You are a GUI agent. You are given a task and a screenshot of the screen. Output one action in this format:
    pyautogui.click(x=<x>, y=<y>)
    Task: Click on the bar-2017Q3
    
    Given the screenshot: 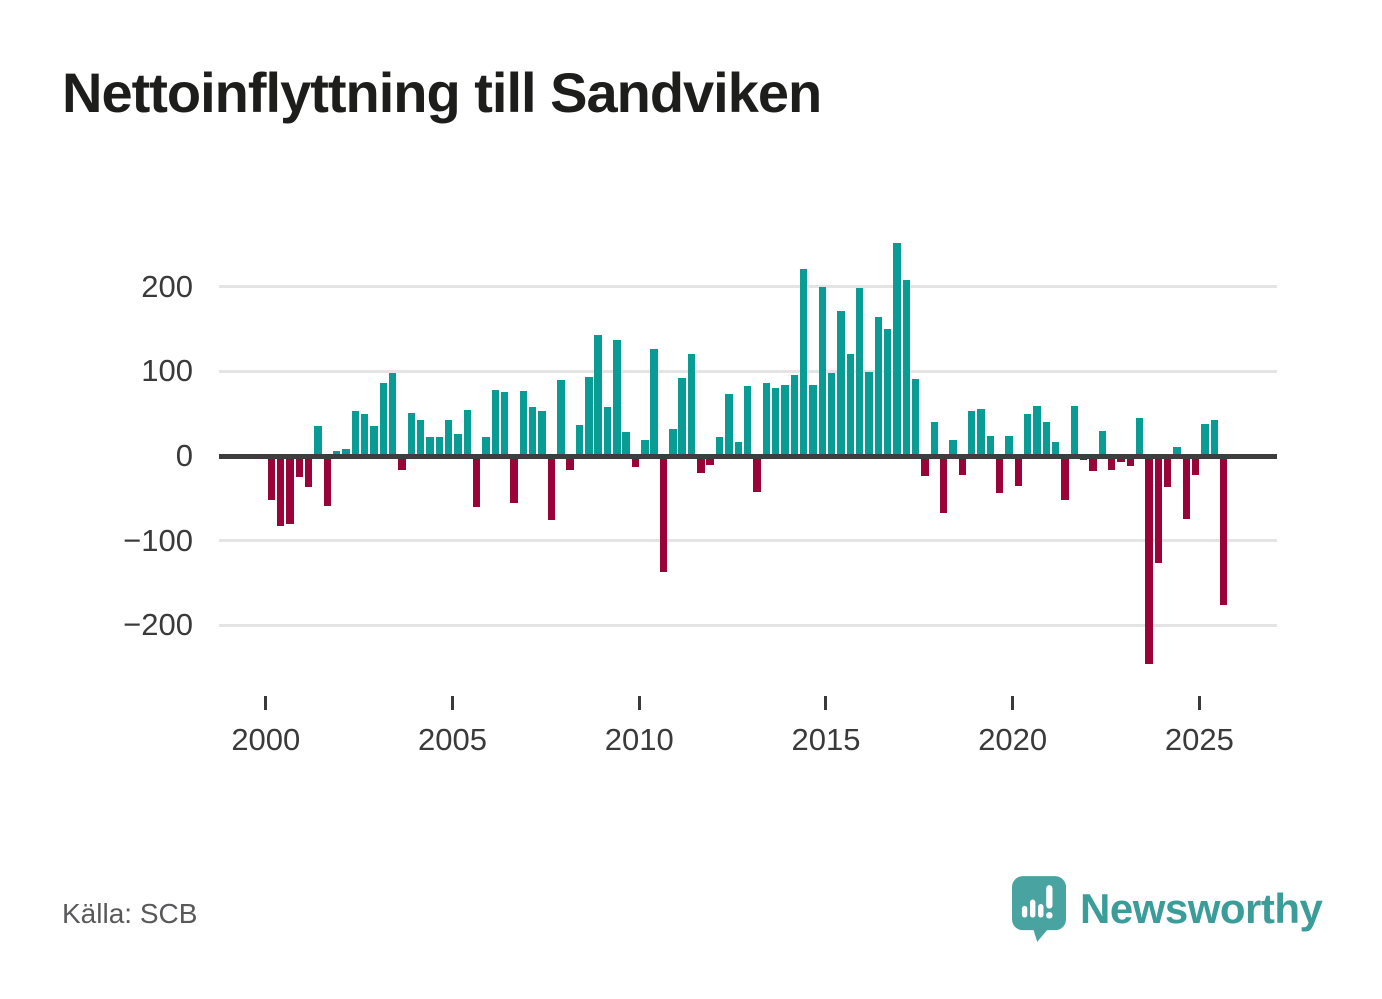 What is the action you would take?
    pyautogui.click(x=925, y=466)
    